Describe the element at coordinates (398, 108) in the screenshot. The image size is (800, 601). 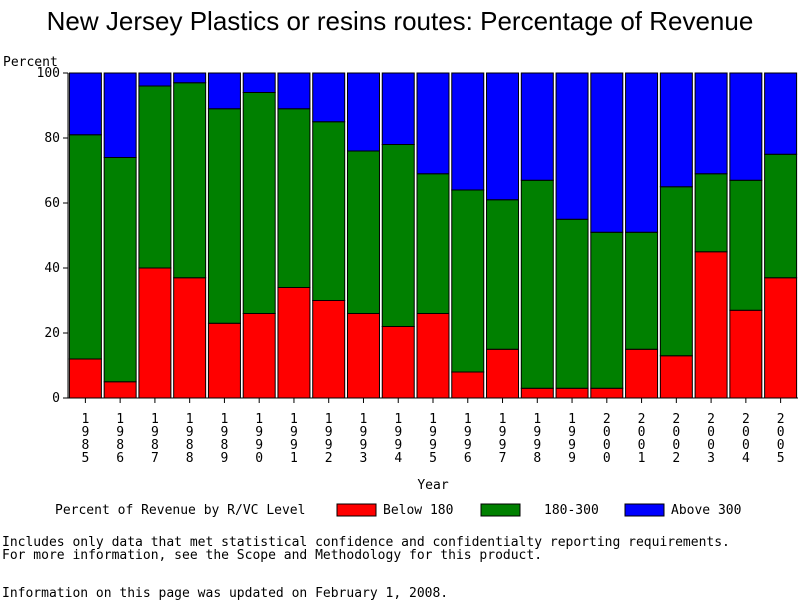
I see `bar-segment-1994-s2` at that location.